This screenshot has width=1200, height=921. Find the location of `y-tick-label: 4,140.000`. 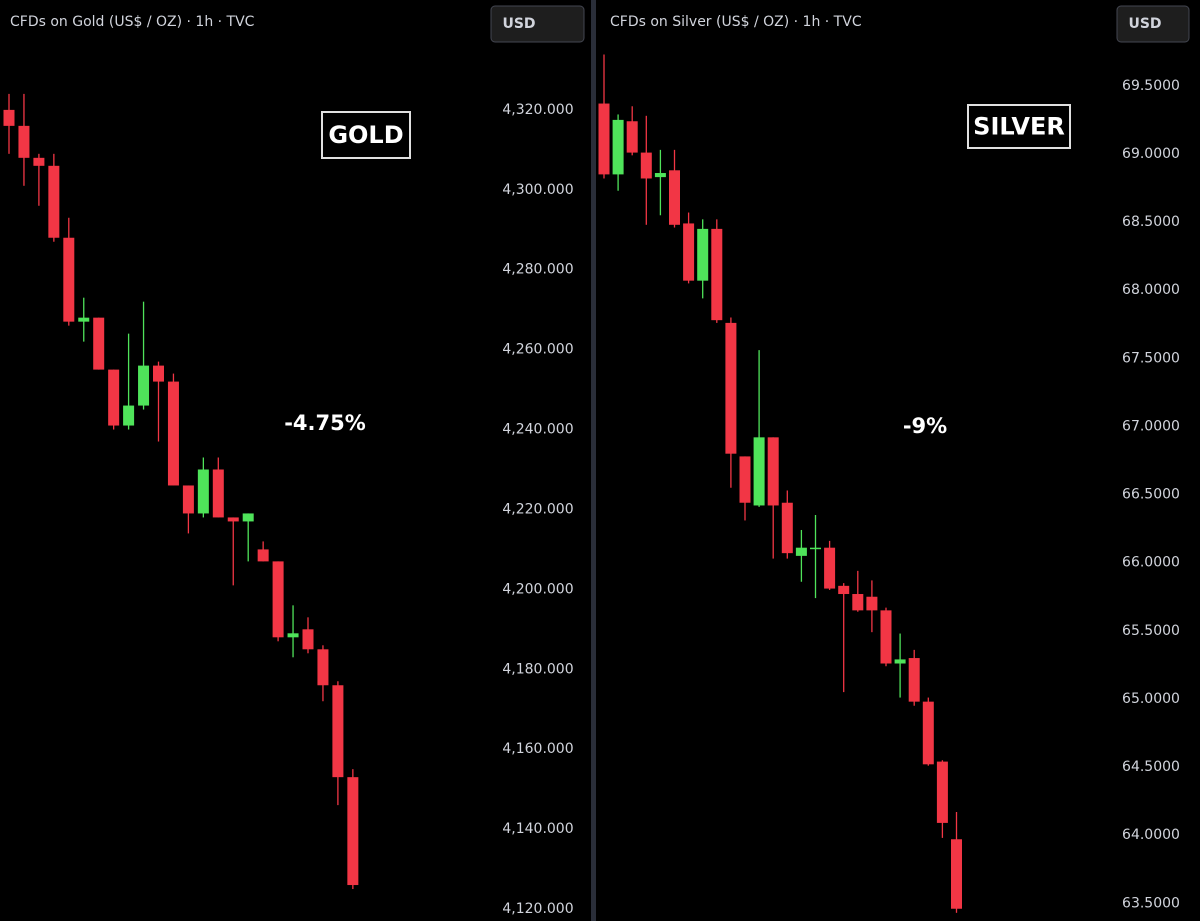

y-tick-label: 4,140.000 is located at coordinates (537, 829).